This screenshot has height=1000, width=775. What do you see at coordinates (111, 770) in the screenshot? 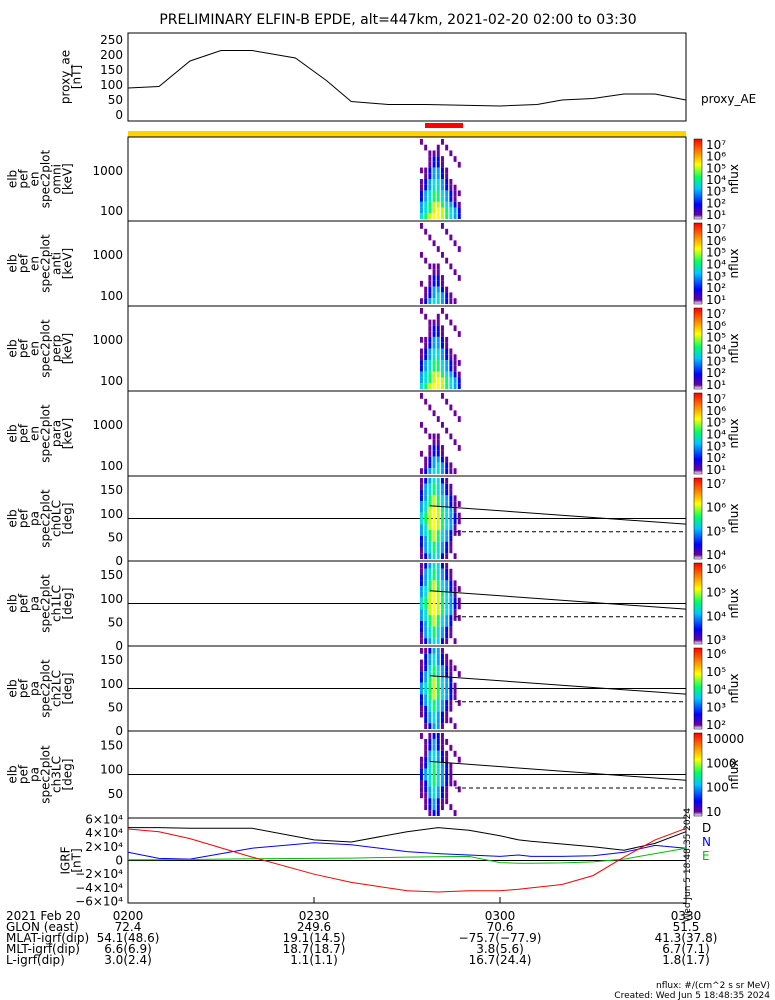
I see `ch3LC-ytick: 100` at bounding box center [111, 770].